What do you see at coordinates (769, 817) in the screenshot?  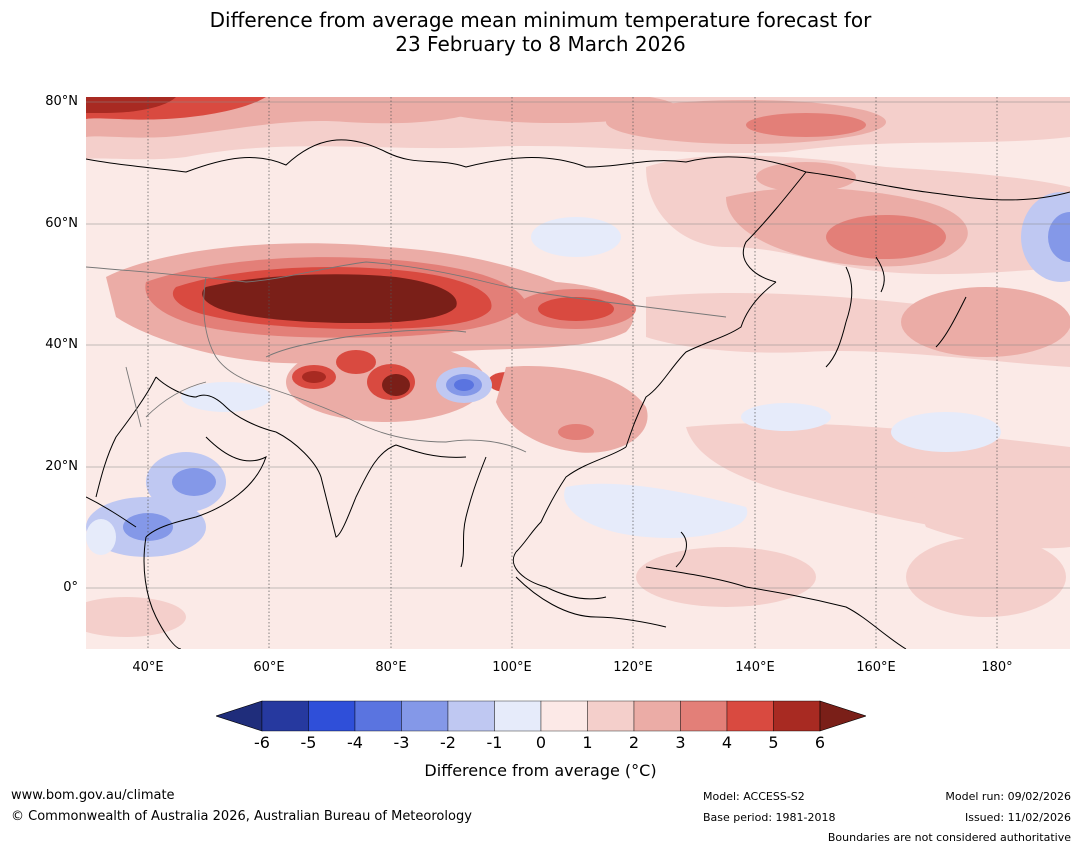 I see `footer-base-period: Base period: 1981-2018` at bounding box center [769, 817].